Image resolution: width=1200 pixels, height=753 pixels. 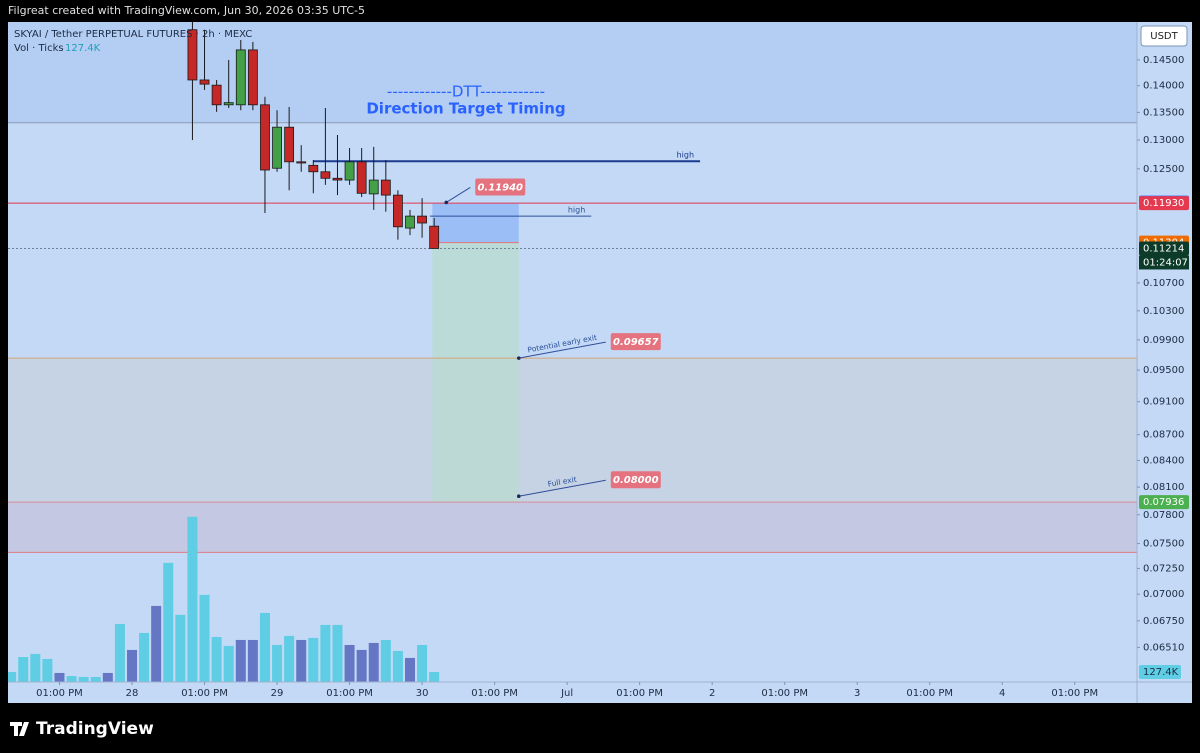 I want to click on x-tick-label: 29, so click(x=277, y=693).